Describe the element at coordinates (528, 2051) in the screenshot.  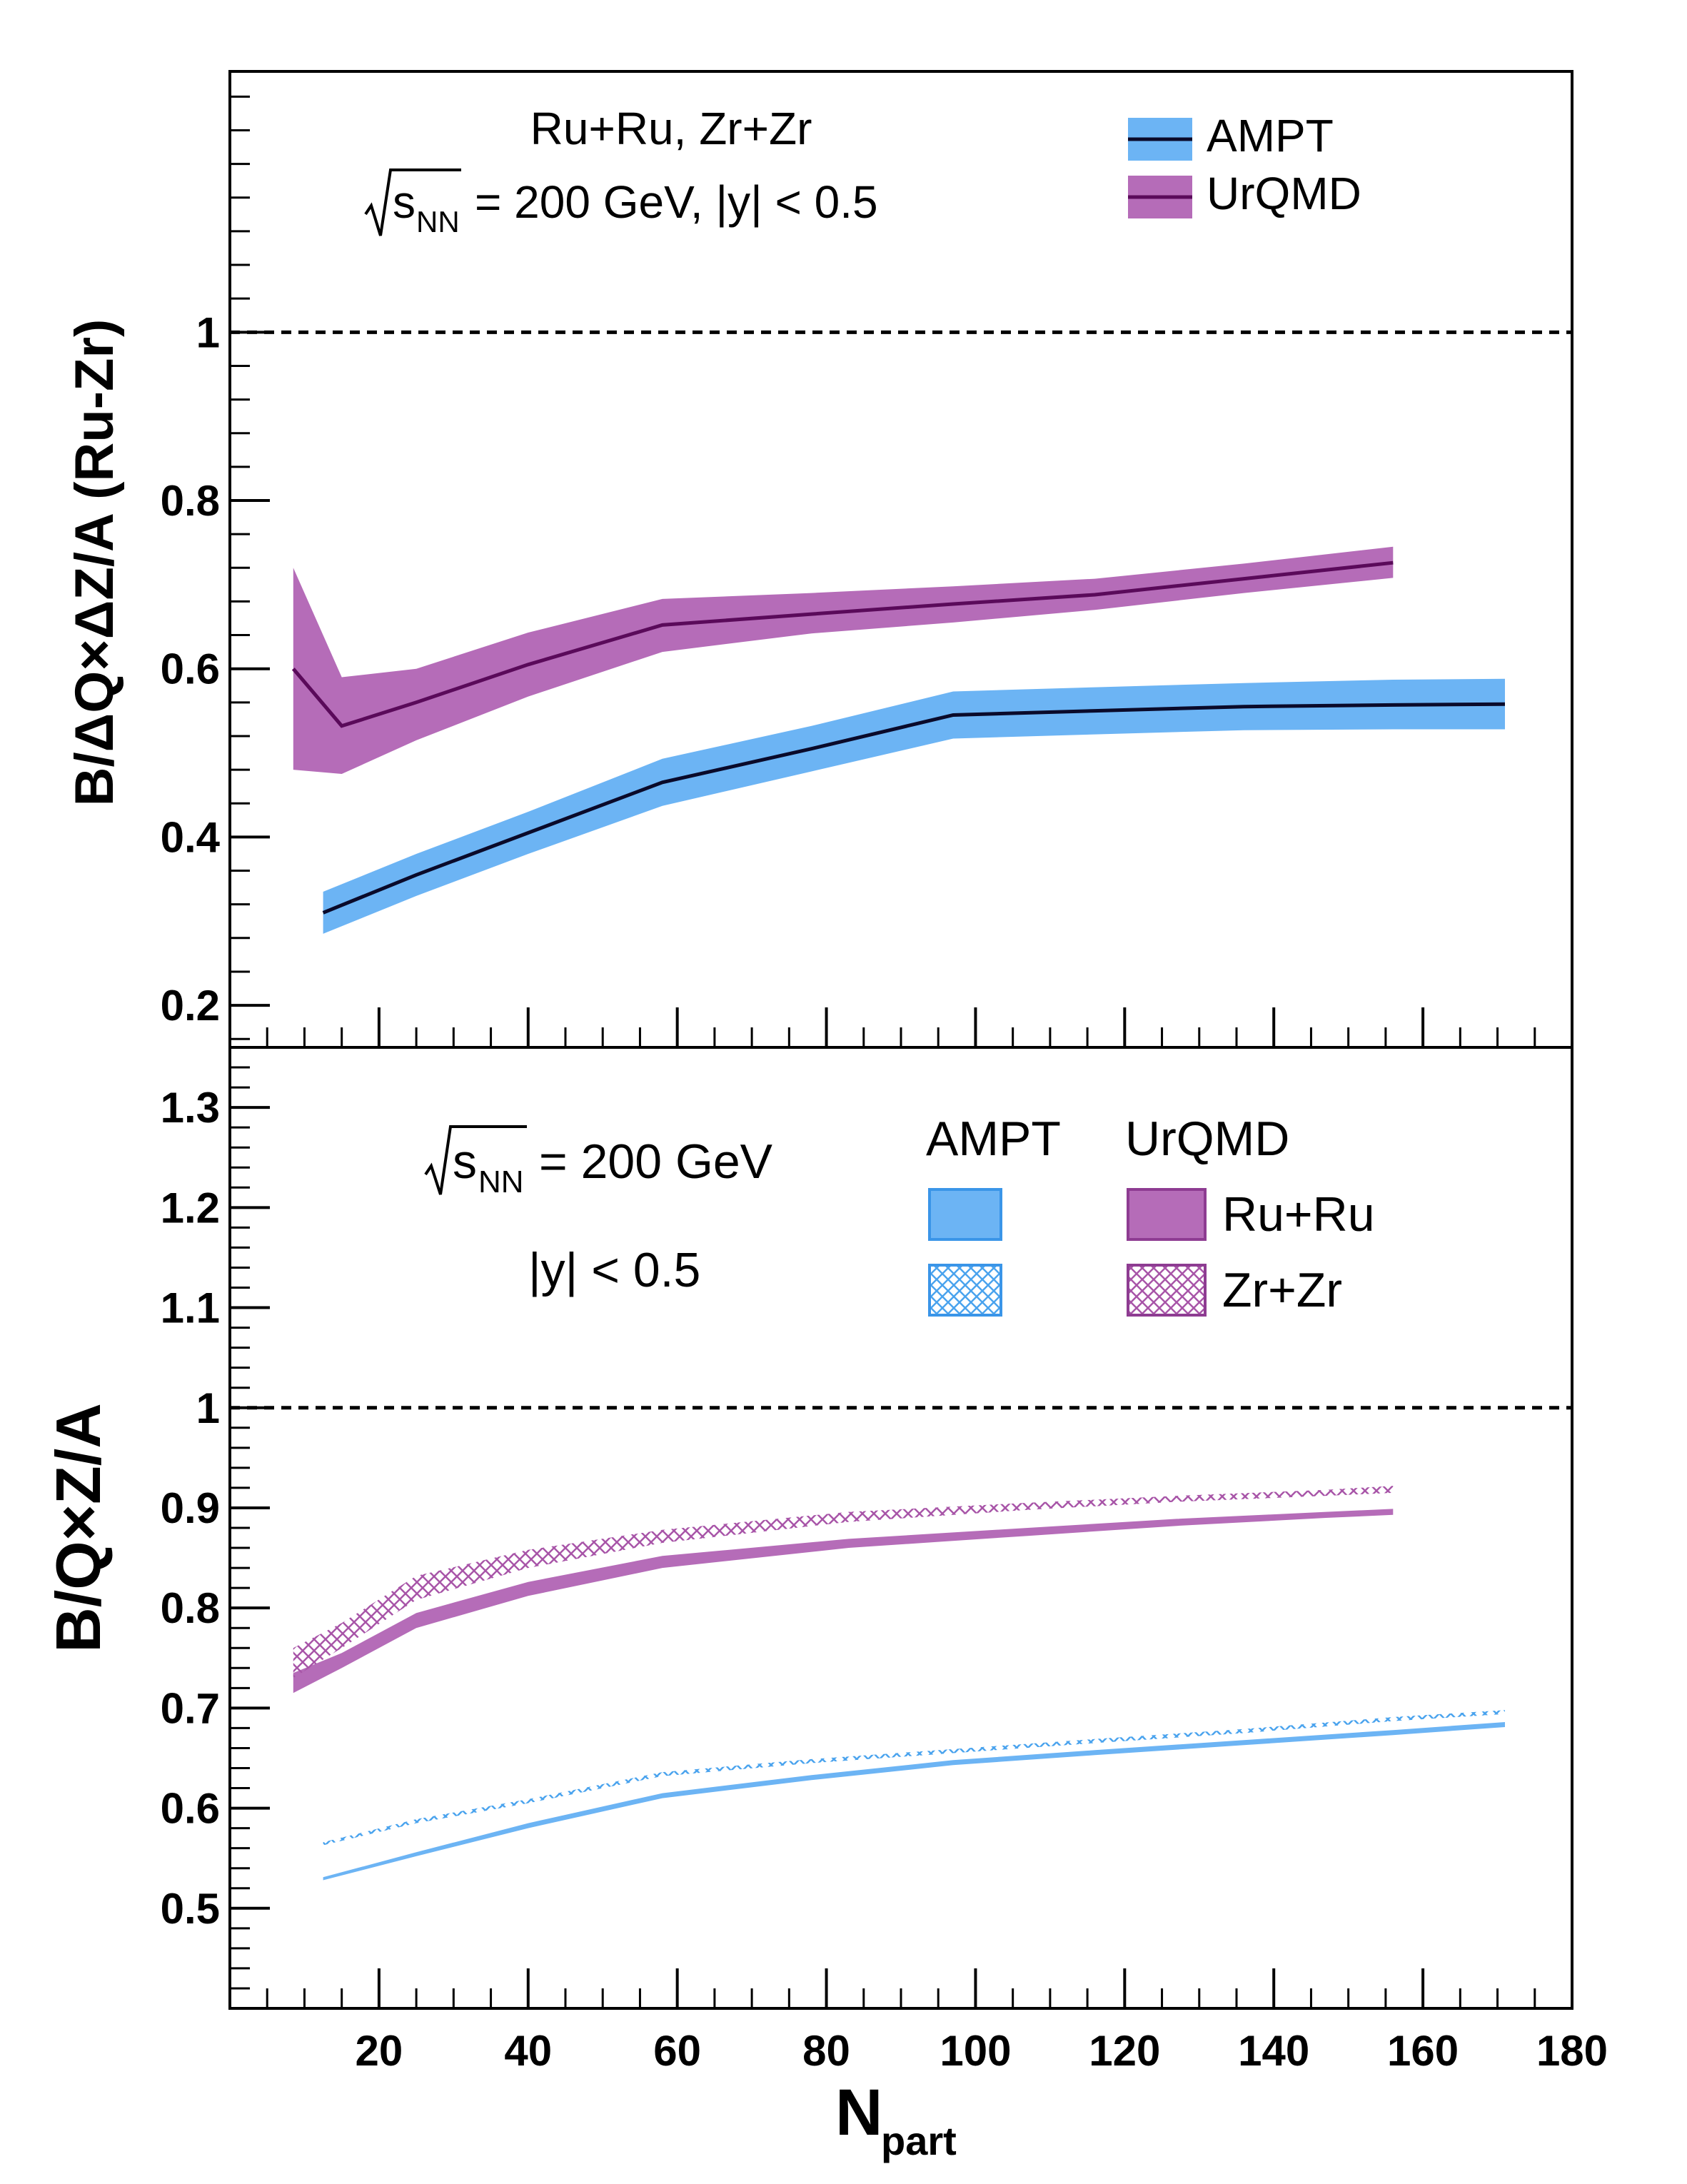
I see `x-tick-label: 40` at that location.